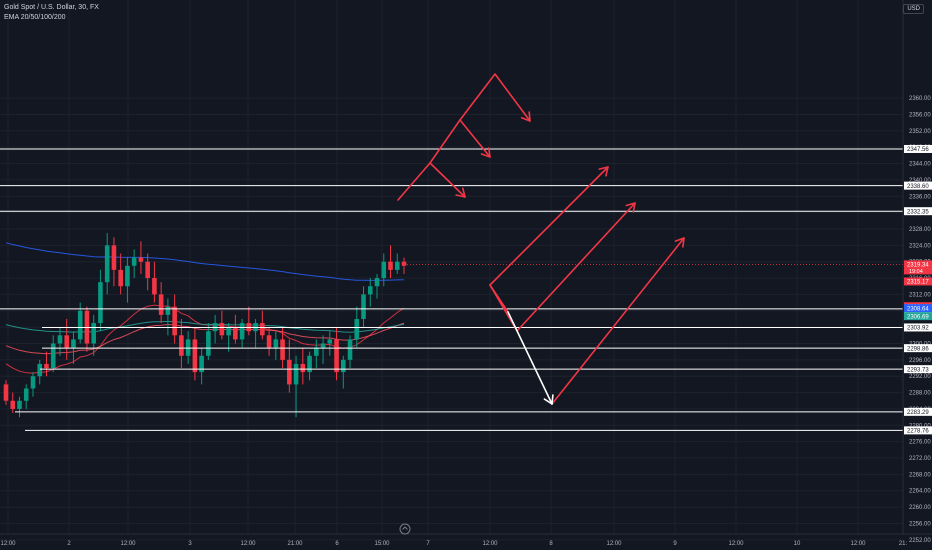 Image resolution: width=932 pixels, height=550 pixels. What do you see at coordinates (499, 298) in the screenshot?
I see `projection-segment` at bounding box center [499, 298].